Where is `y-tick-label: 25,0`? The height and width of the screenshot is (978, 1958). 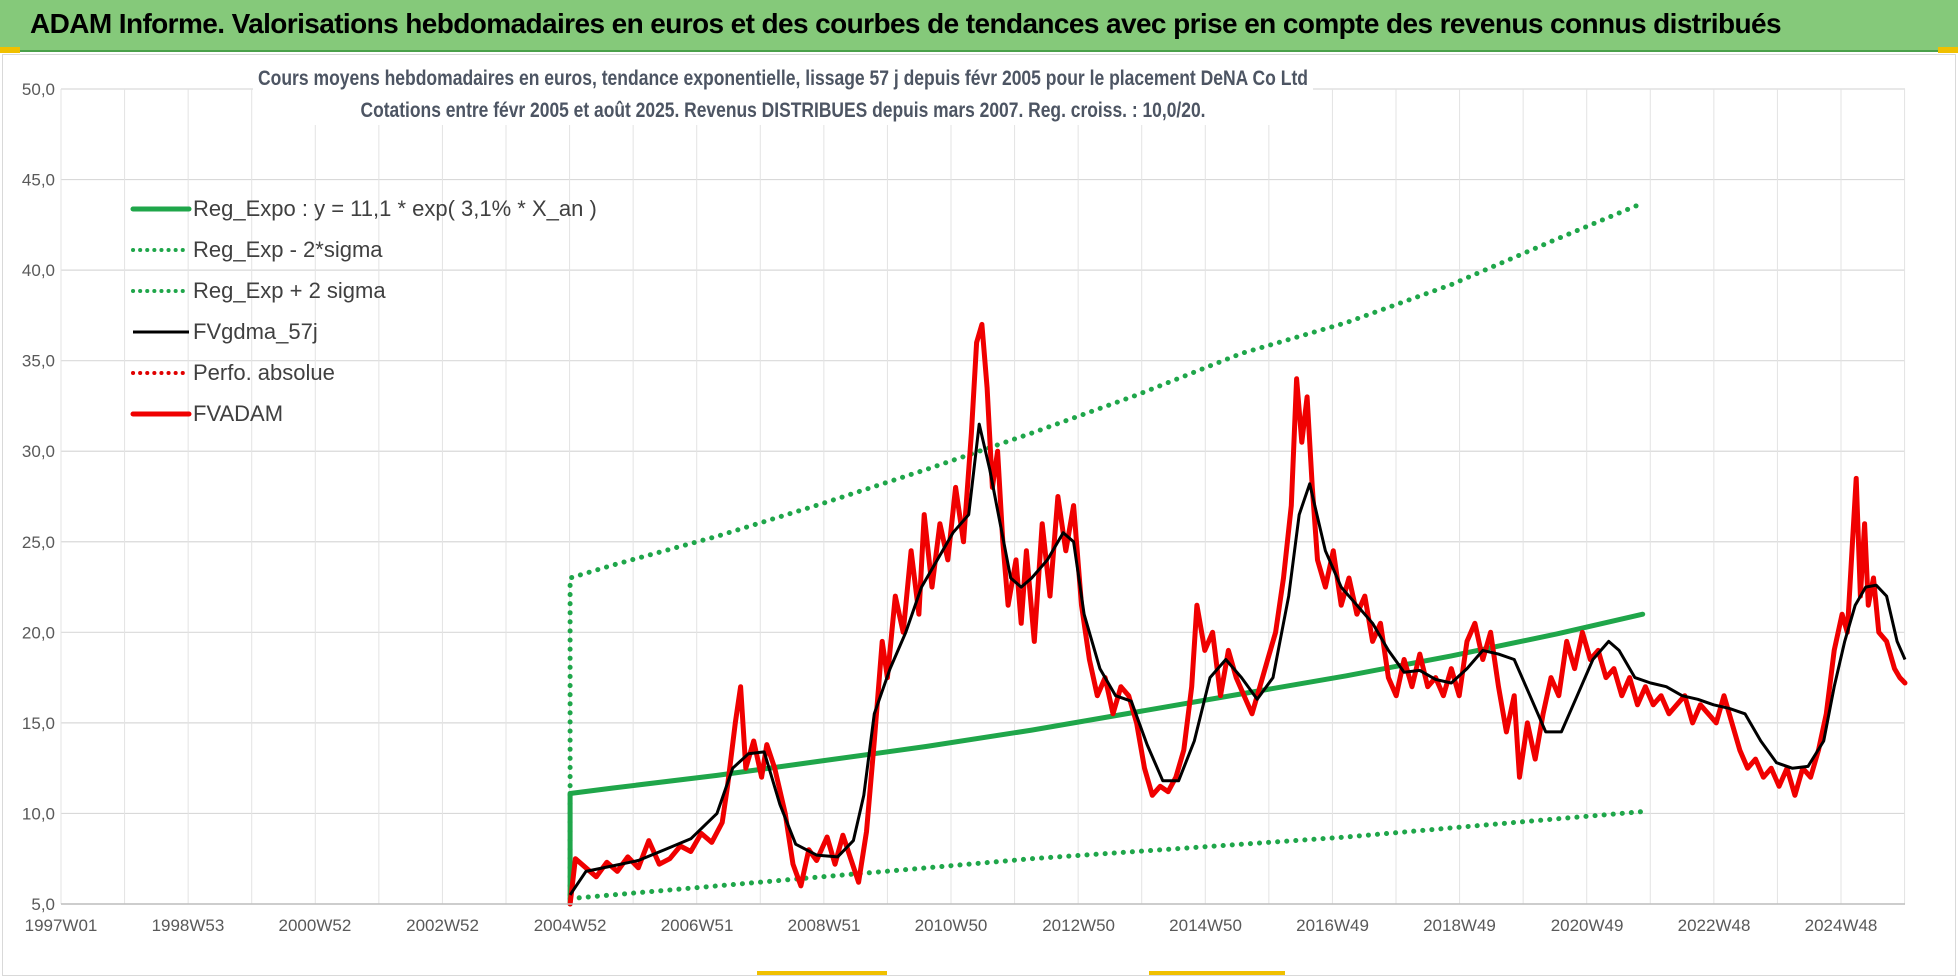
y-tick-label: 25,0 is located at coordinates (38, 542).